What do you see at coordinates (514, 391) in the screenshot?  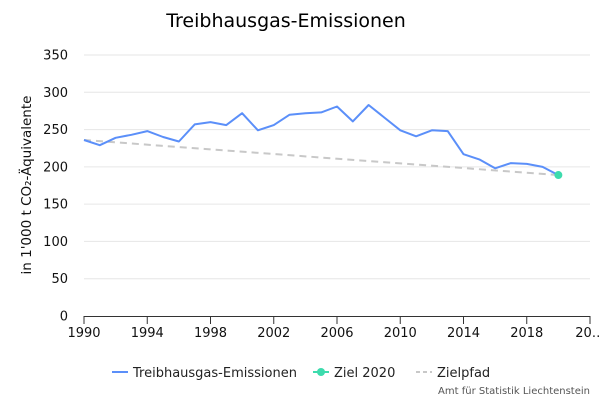 I see `credits-text: Amt für Statistik Liechtenstein` at bounding box center [514, 391].